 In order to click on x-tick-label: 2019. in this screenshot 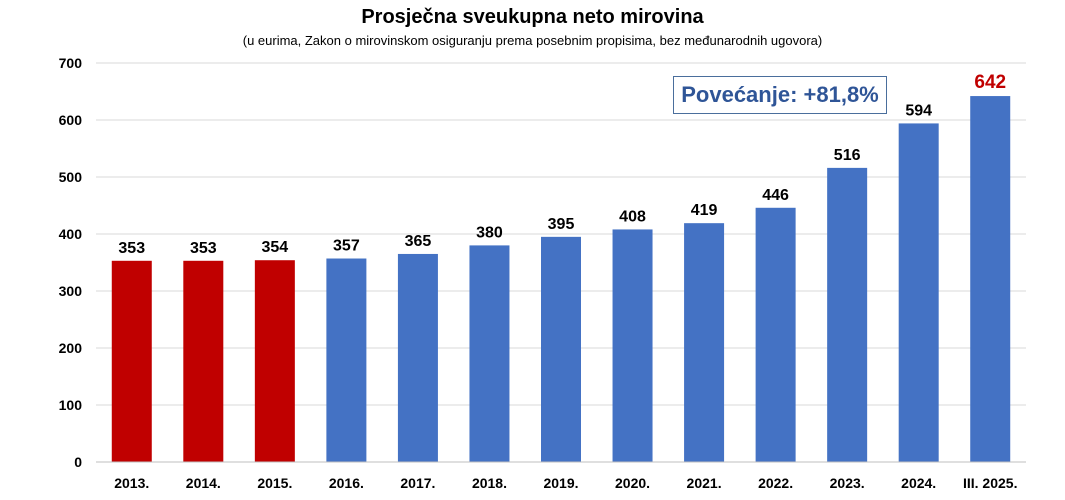, I will do `click(560, 483)`.